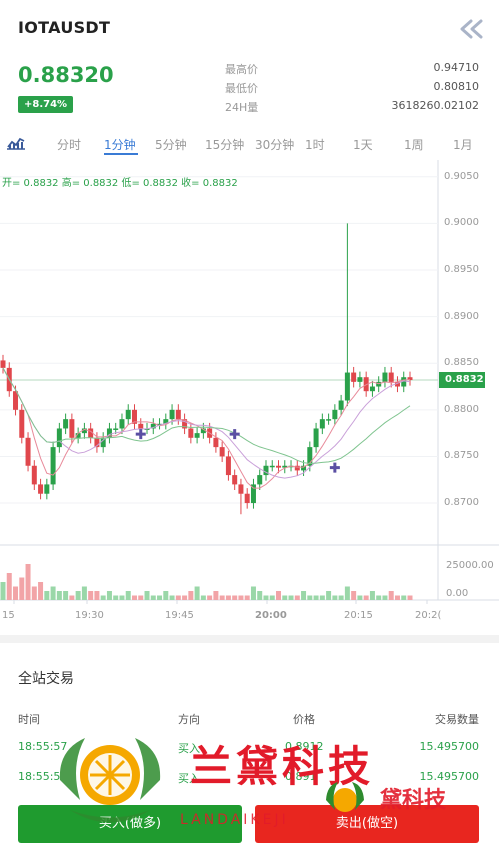 This screenshot has width=499, height=850. What do you see at coordinates (241, 88) in the screenshot?
I see `low-label: 最低价` at bounding box center [241, 88].